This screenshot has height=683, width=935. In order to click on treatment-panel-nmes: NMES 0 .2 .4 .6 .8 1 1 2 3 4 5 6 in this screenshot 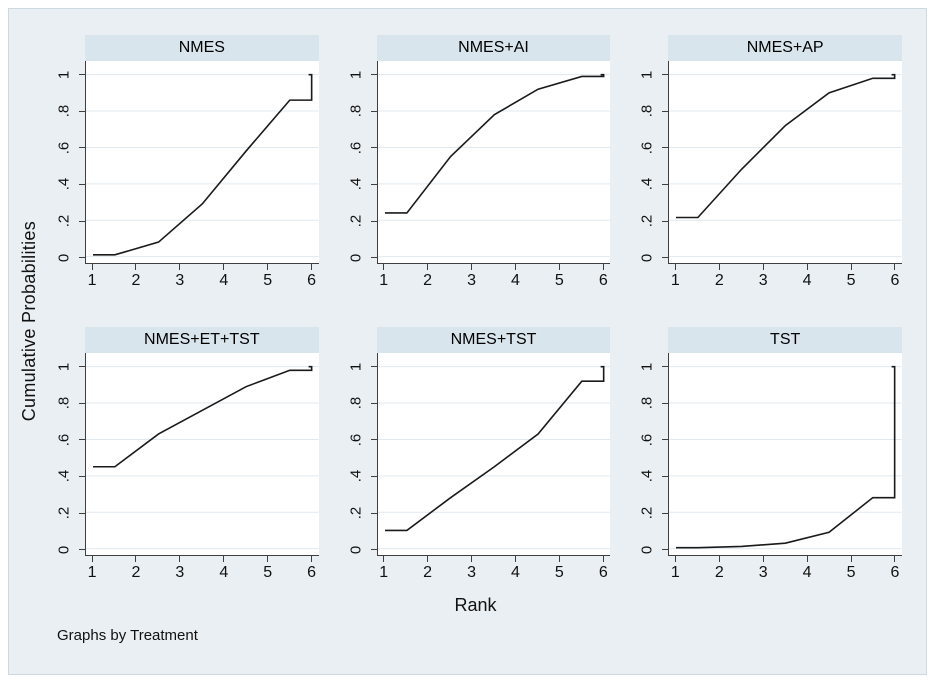, I will do `click(184, 164)`.